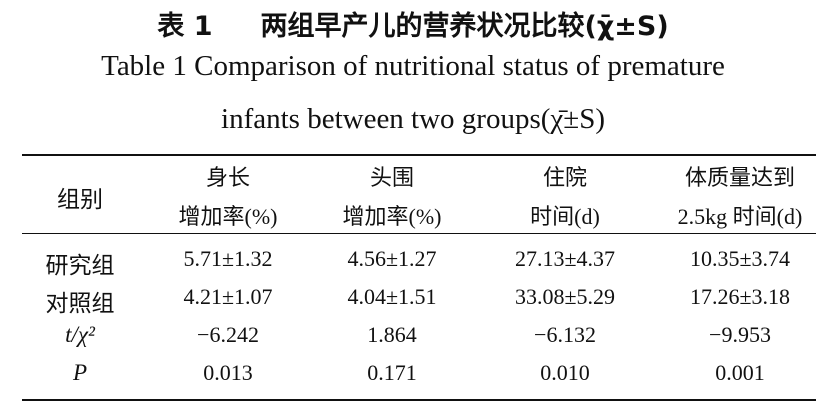  What do you see at coordinates (80, 372) in the screenshot?
I see `row-label: P` at bounding box center [80, 372].